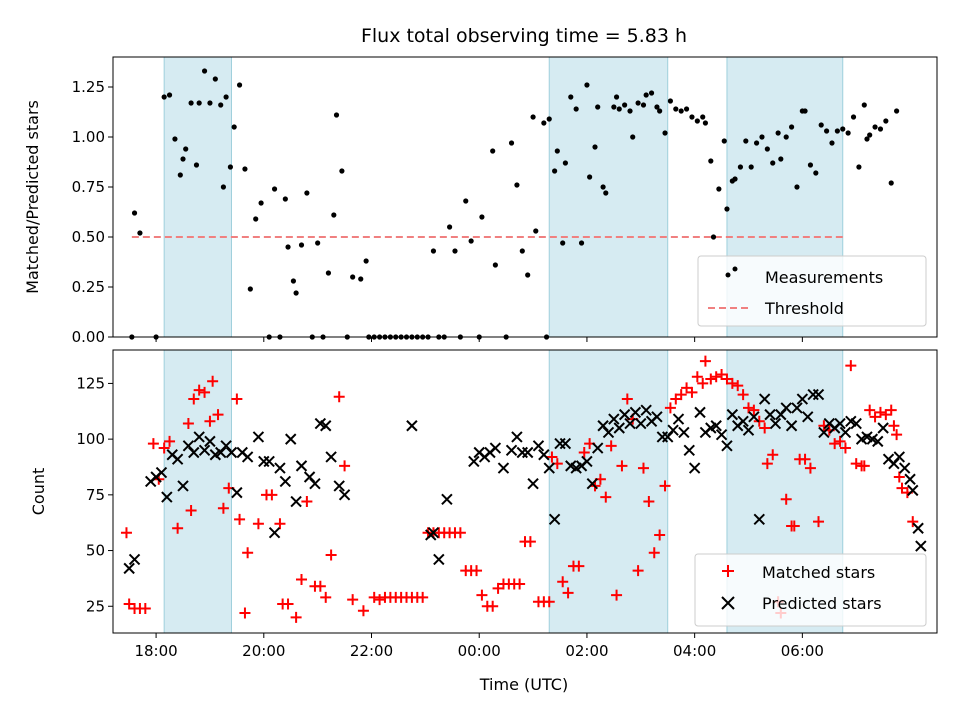  Describe the element at coordinates (728, 275) in the screenshot. I see `legend-measurement-marker` at that location.